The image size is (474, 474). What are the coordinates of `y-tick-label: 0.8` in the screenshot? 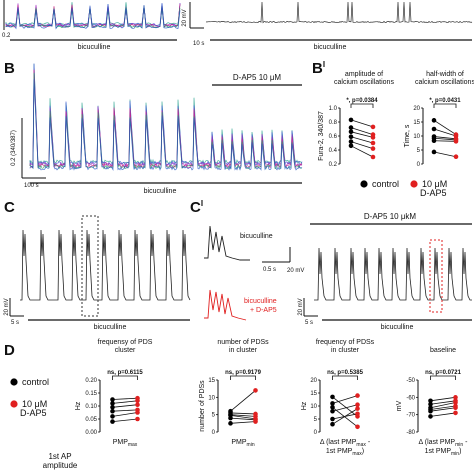 It's located at (333, 123).